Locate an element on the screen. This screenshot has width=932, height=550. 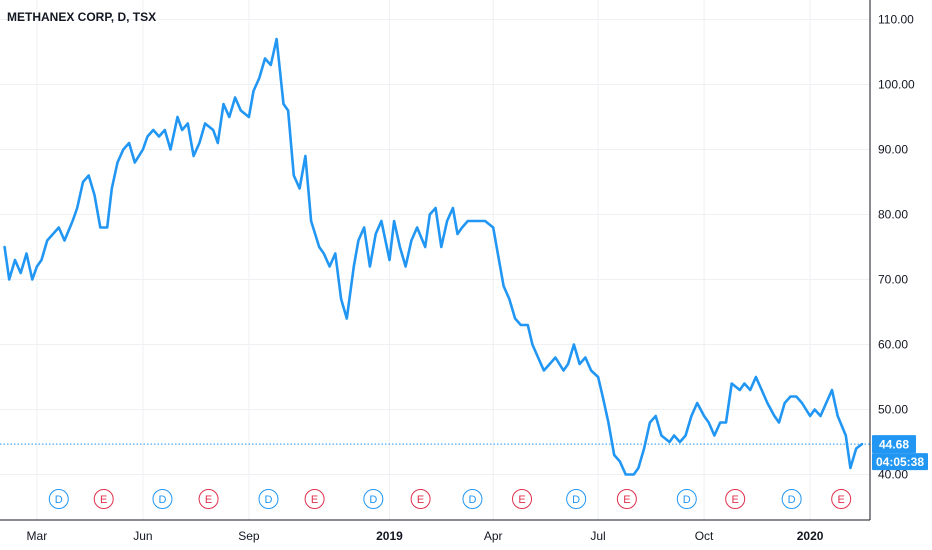
x-tick-label: Apr is located at coordinates (493, 536).